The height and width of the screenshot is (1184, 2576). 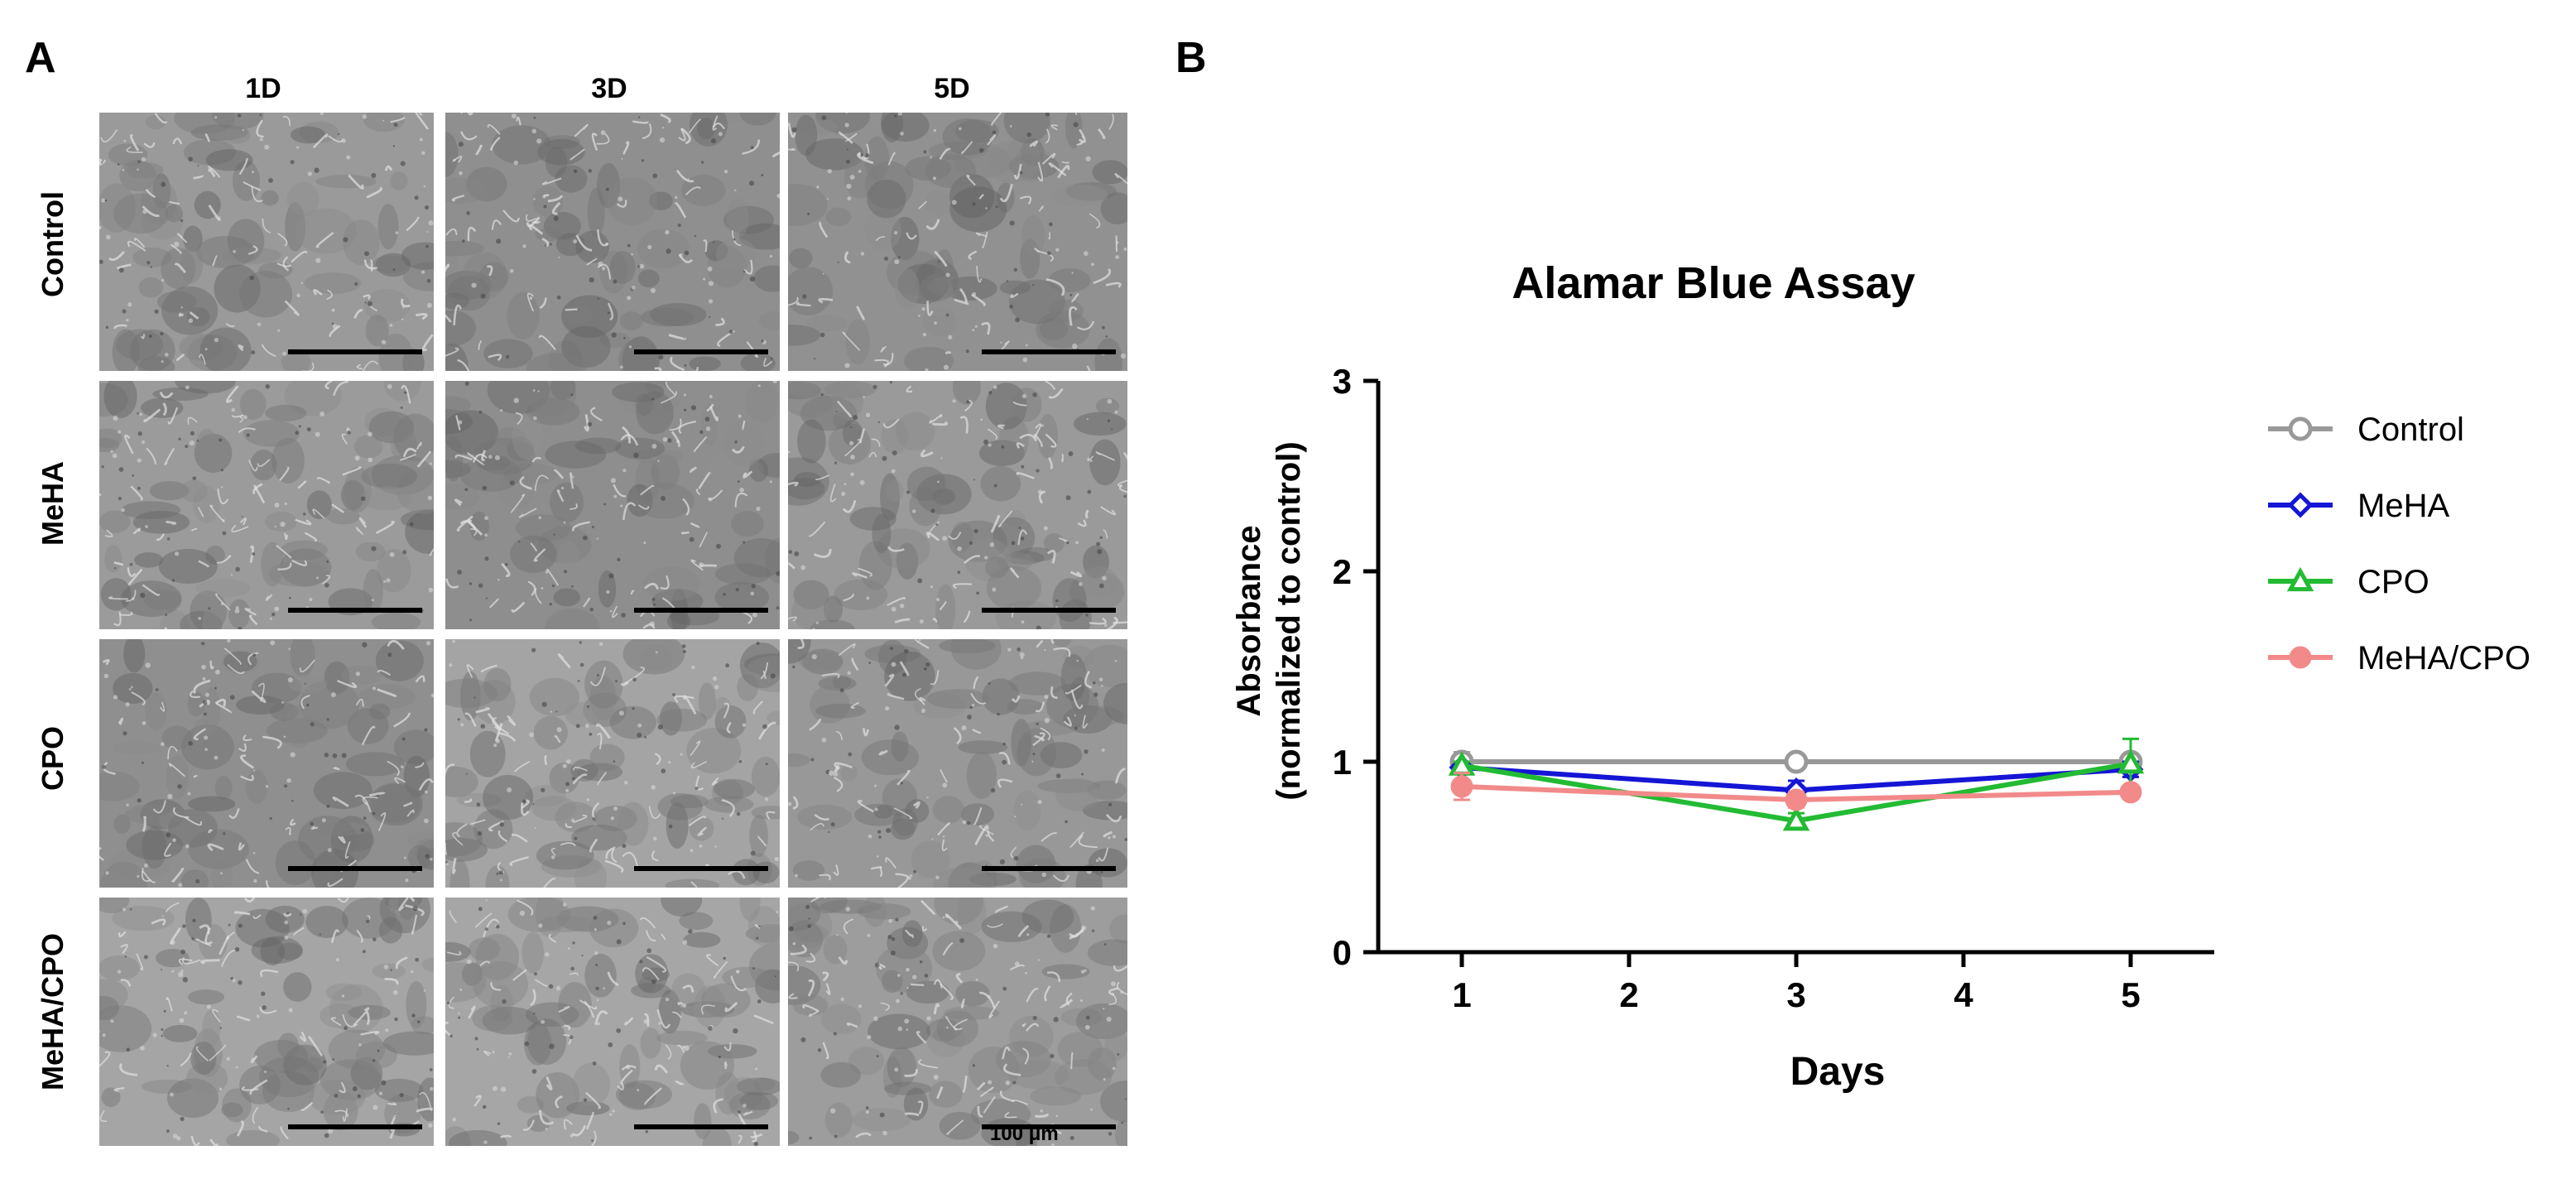 I want to click on micrograph-cpo-1d, so click(x=266, y=763).